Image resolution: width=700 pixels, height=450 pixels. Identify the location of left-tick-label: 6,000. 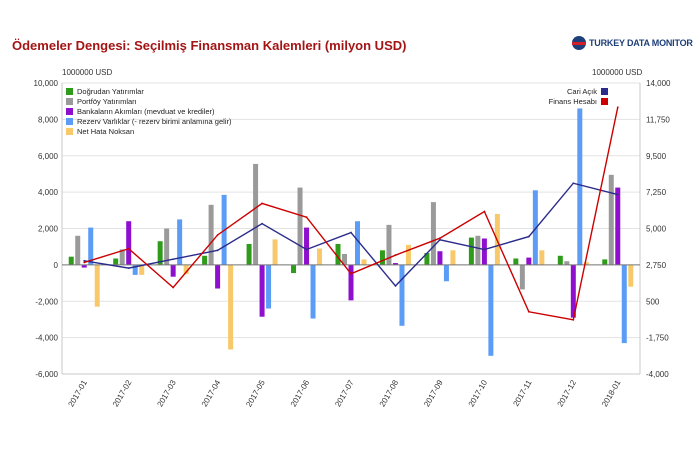
(48, 156).